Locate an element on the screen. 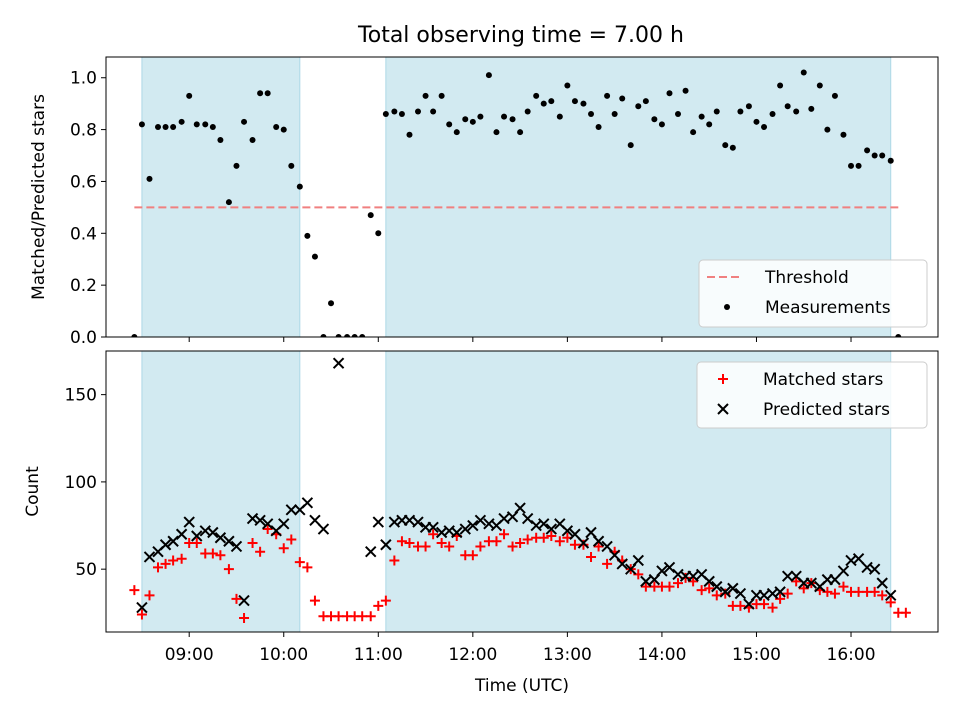  legend-measurement-swatch is located at coordinates (727, 307).